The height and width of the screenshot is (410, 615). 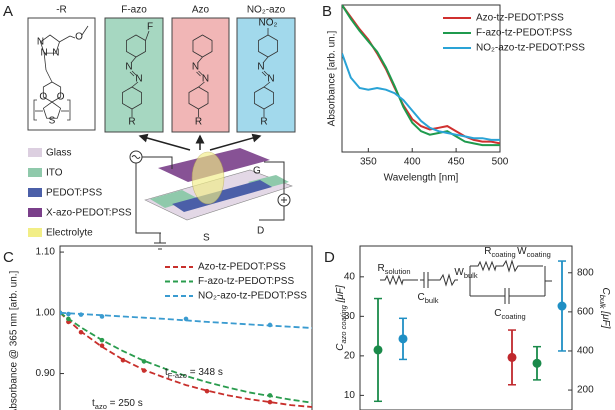 What do you see at coordinates (14, 340) in the screenshot?
I see `y-axis-label: Absorbance @ 365 nm [arb. un.]` at bounding box center [14, 340].